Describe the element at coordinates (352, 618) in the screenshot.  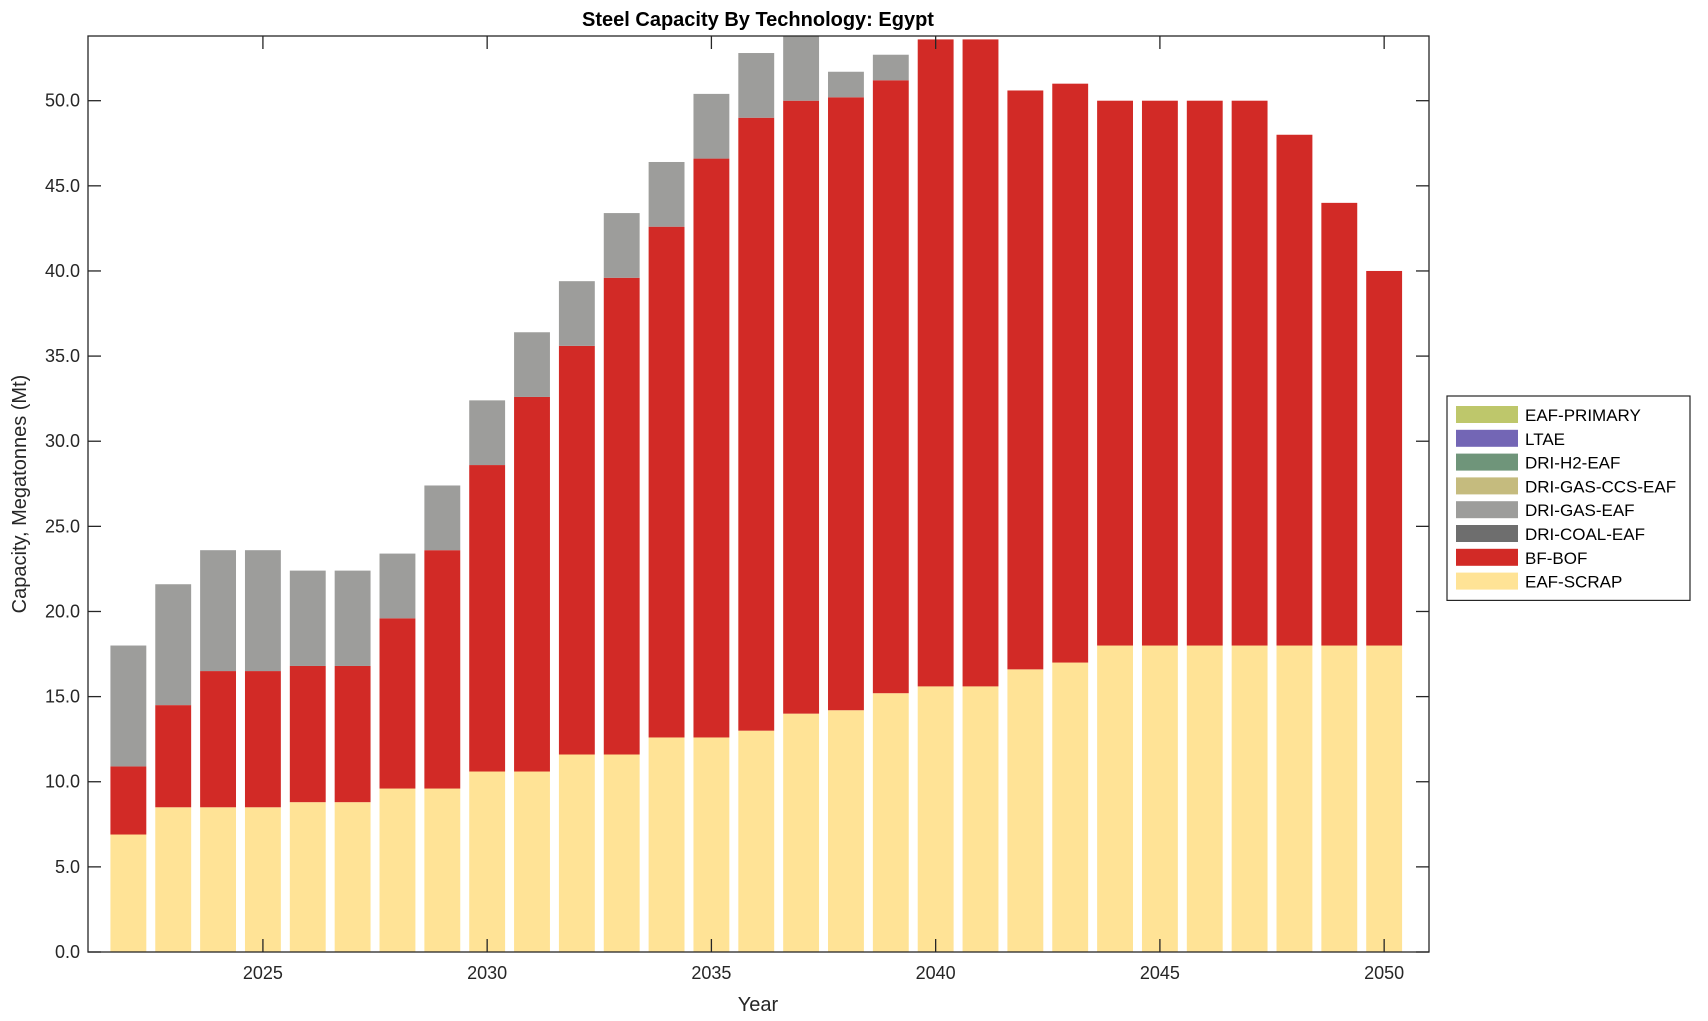
I see `bar-dri-gas-eaf-2027` at that location.